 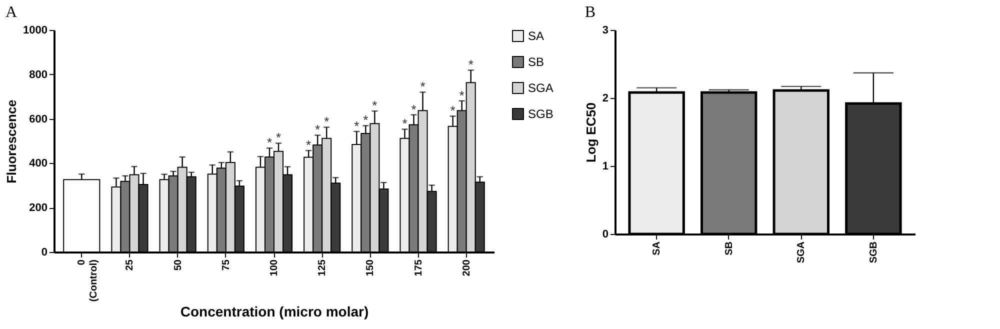 I want to click on x-tick-label: 50, so click(x=178, y=265).